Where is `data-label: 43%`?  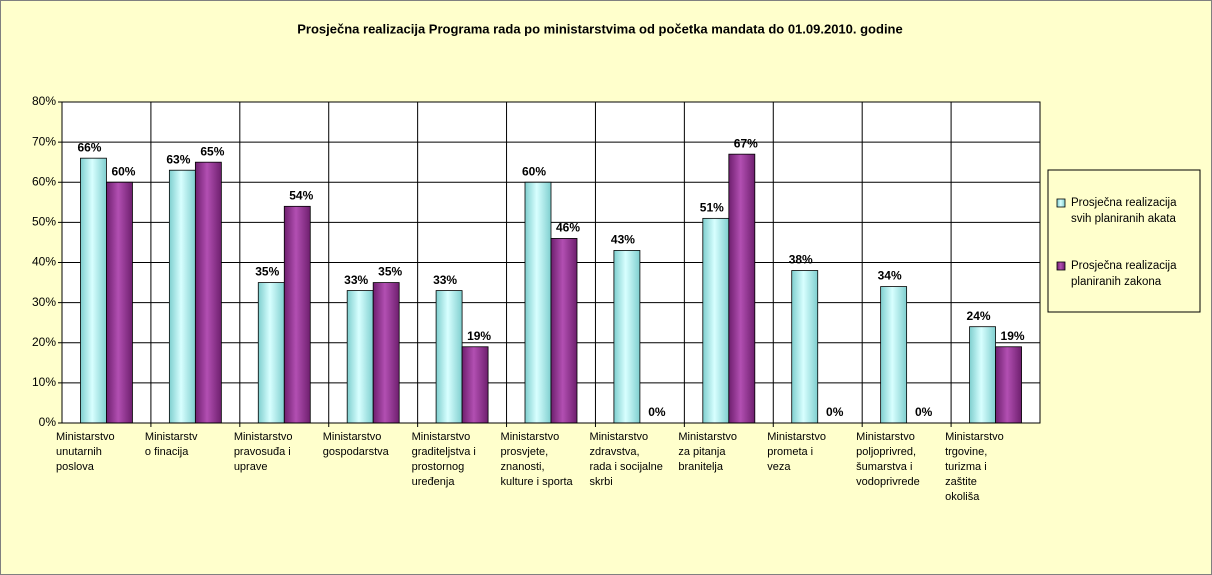
data-label: 43% is located at coordinates (623, 240).